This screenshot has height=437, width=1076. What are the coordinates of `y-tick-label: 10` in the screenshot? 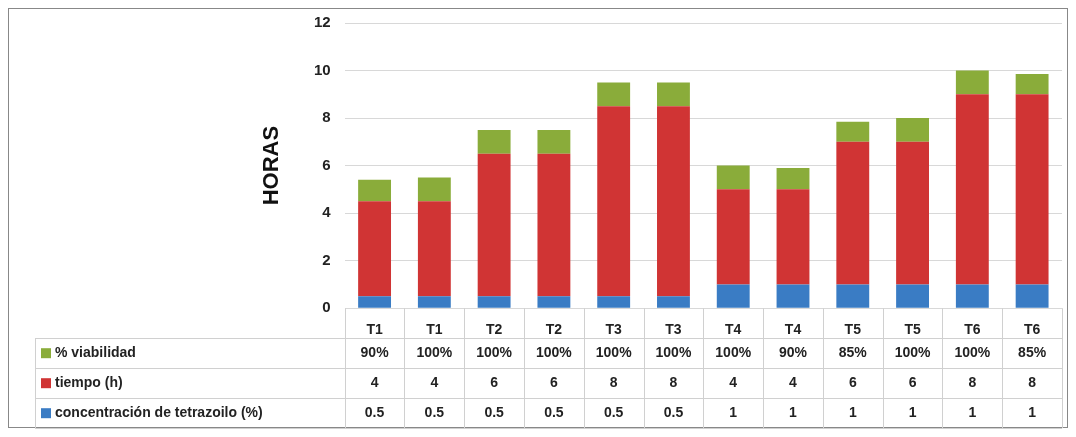 It's located at (322, 69).